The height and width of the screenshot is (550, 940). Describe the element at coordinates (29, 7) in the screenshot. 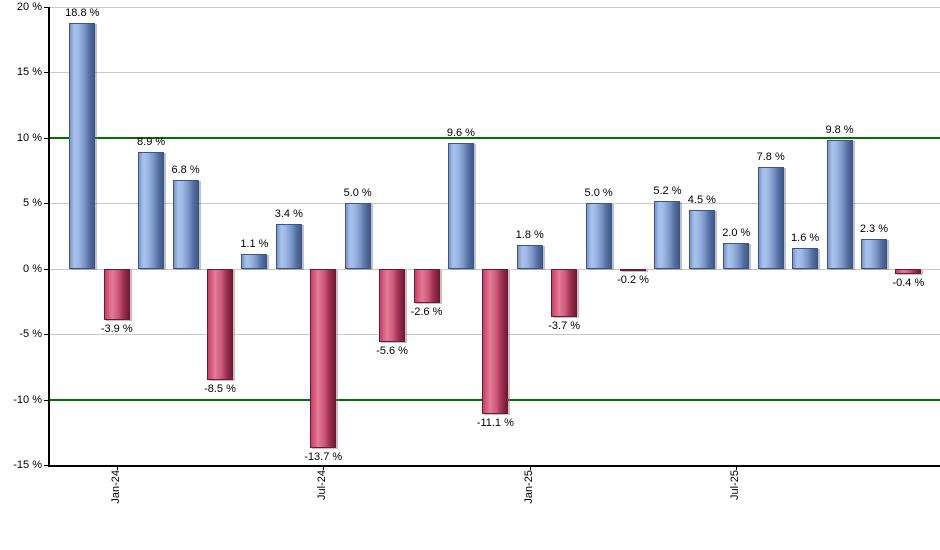

I see `y-tick-label: 20 %` at that location.